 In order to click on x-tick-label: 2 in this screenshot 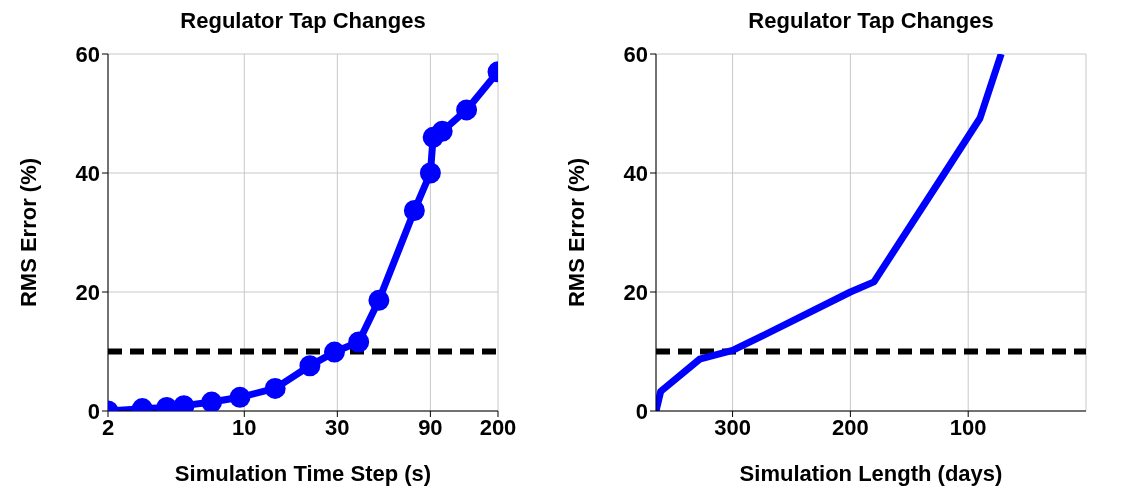, I will do `click(108, 427)`.